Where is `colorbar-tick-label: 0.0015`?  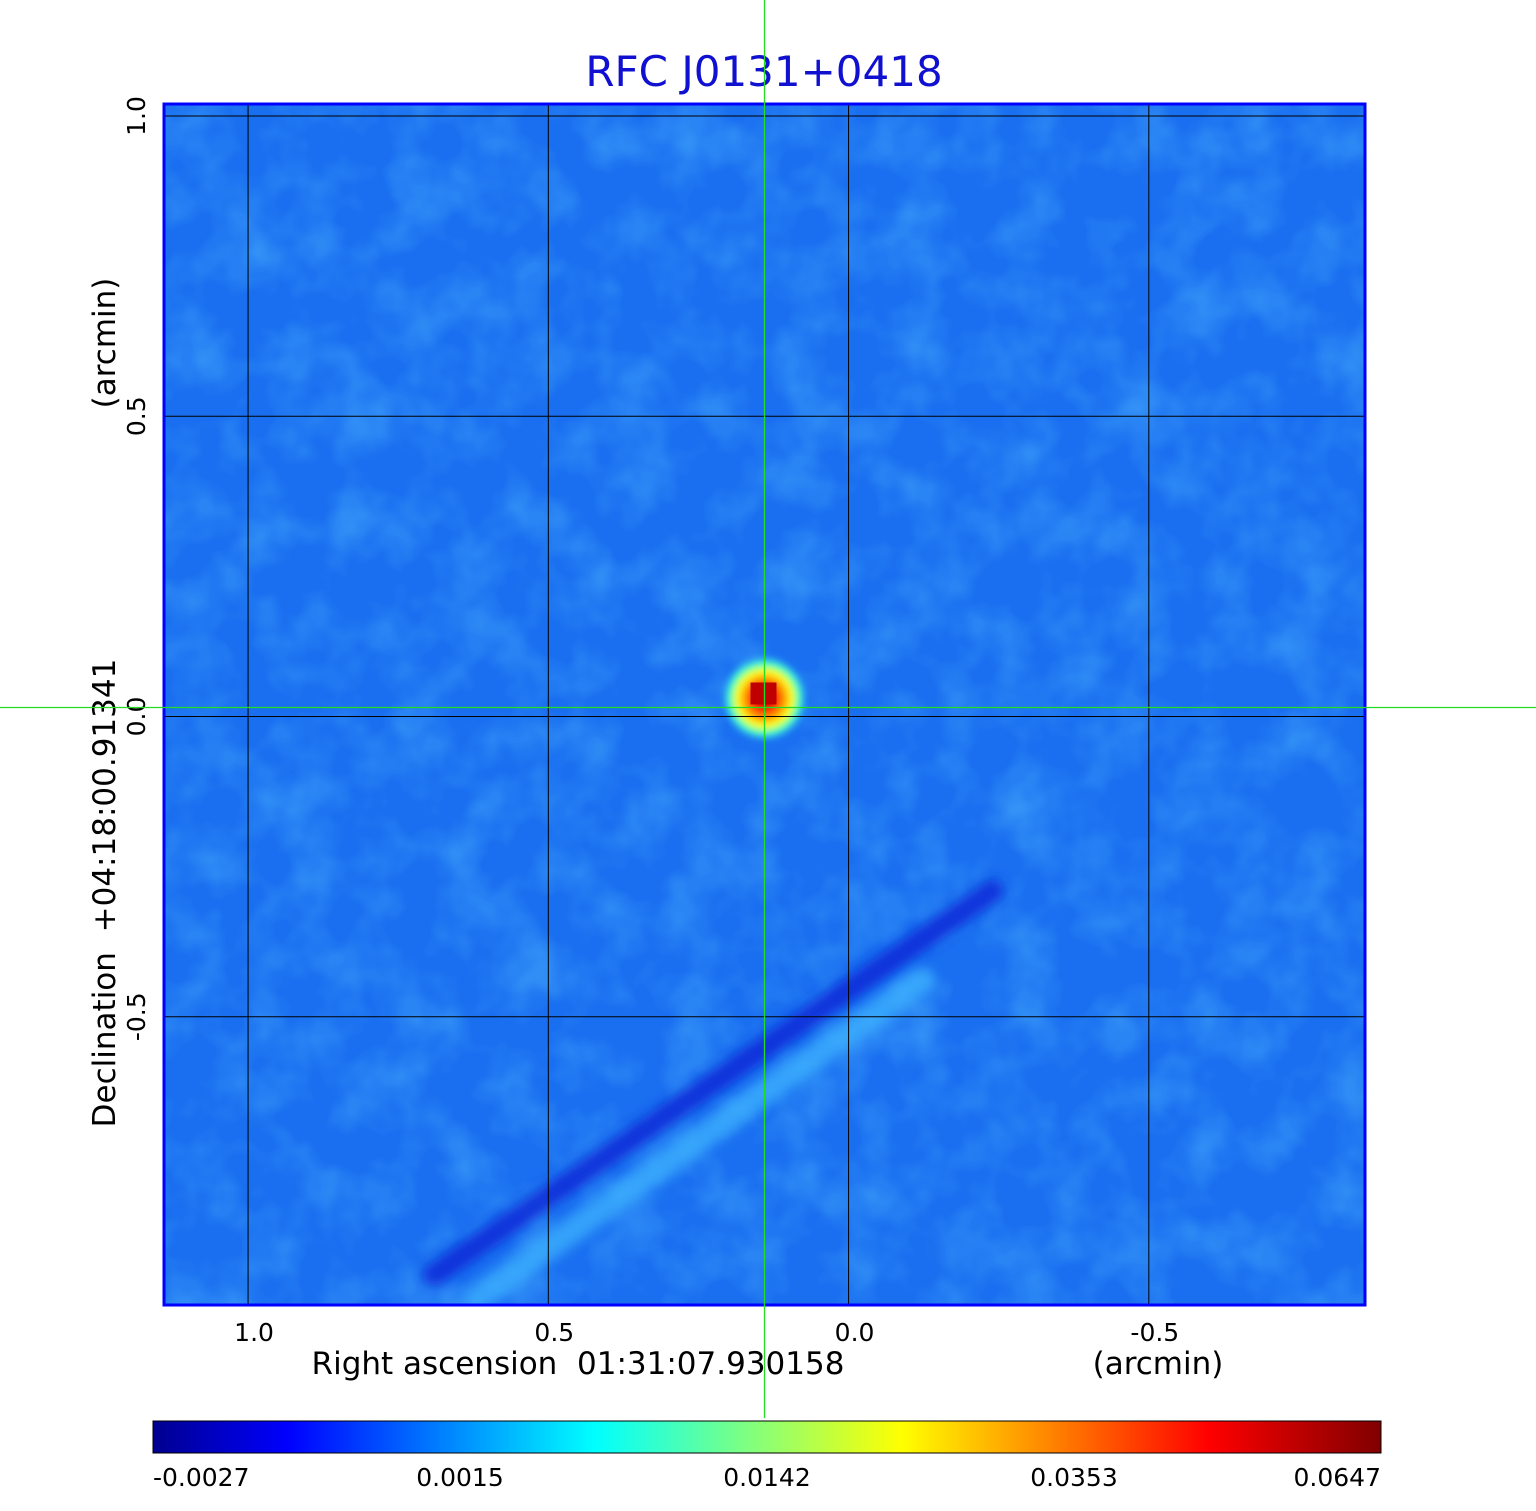
colorbar-tick-label: 0.0015 is located at coordinates (459, 1477).